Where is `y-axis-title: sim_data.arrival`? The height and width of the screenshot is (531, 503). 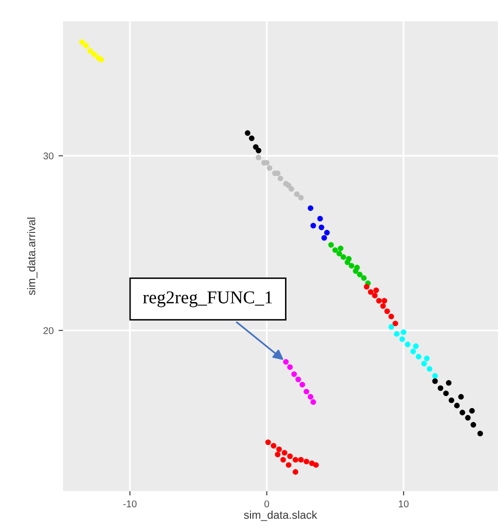 y-axis-title: sim_data.arrival is located at coordinates (32, 257).